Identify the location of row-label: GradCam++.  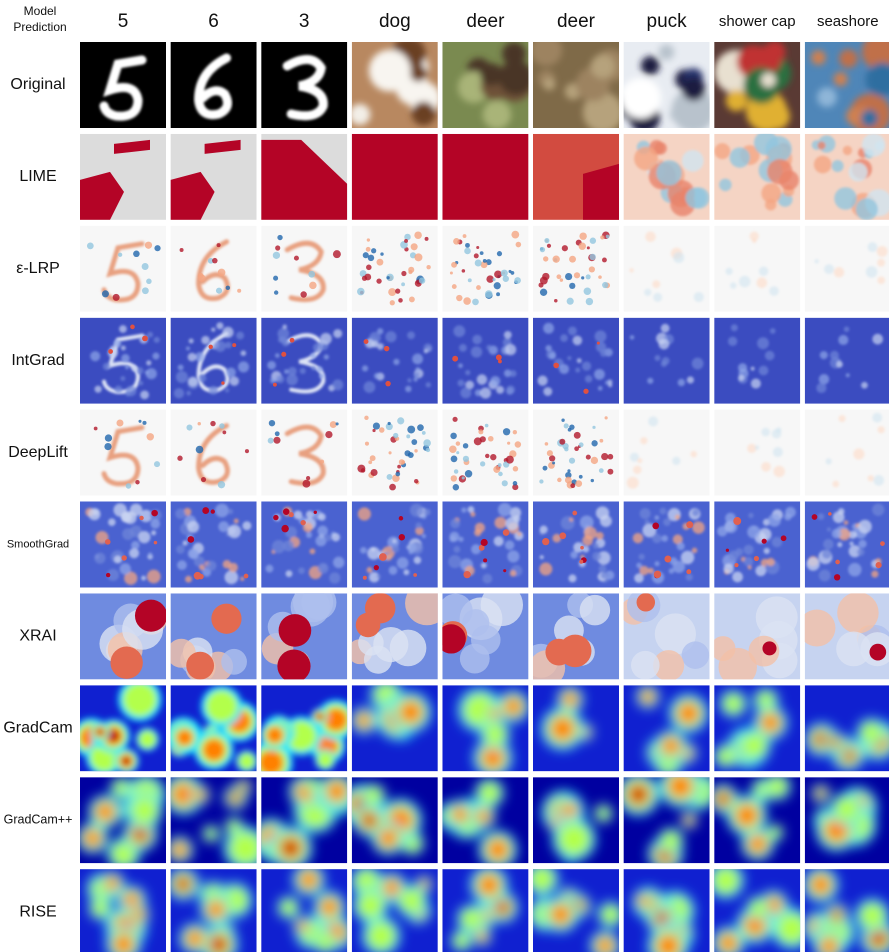
(38, 819).